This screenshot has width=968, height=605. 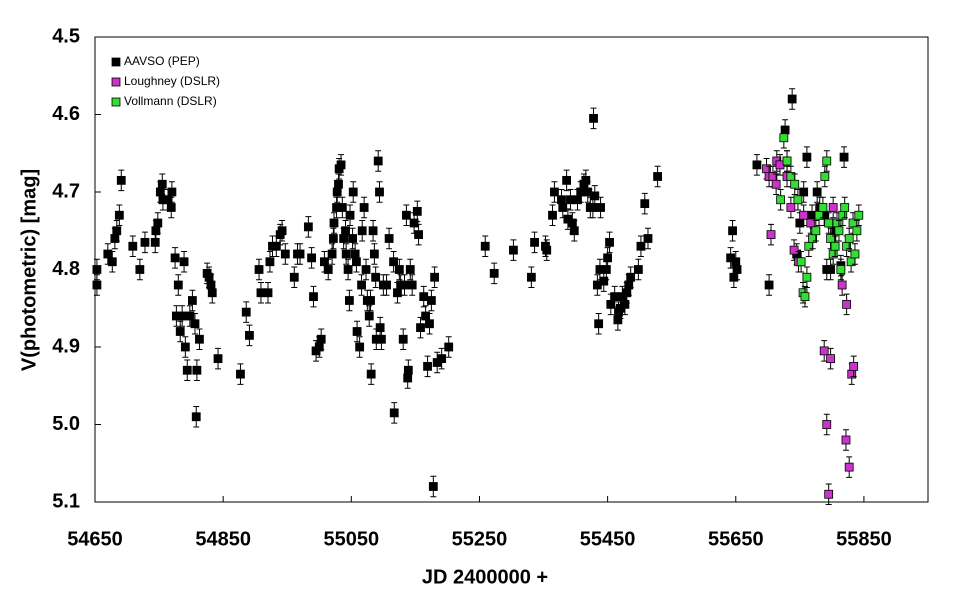 What do you see at coordinates (162, 61) in the screenshot?
I see `legend-label: AAVSO (PEP)` at bounding box center [162, 61].